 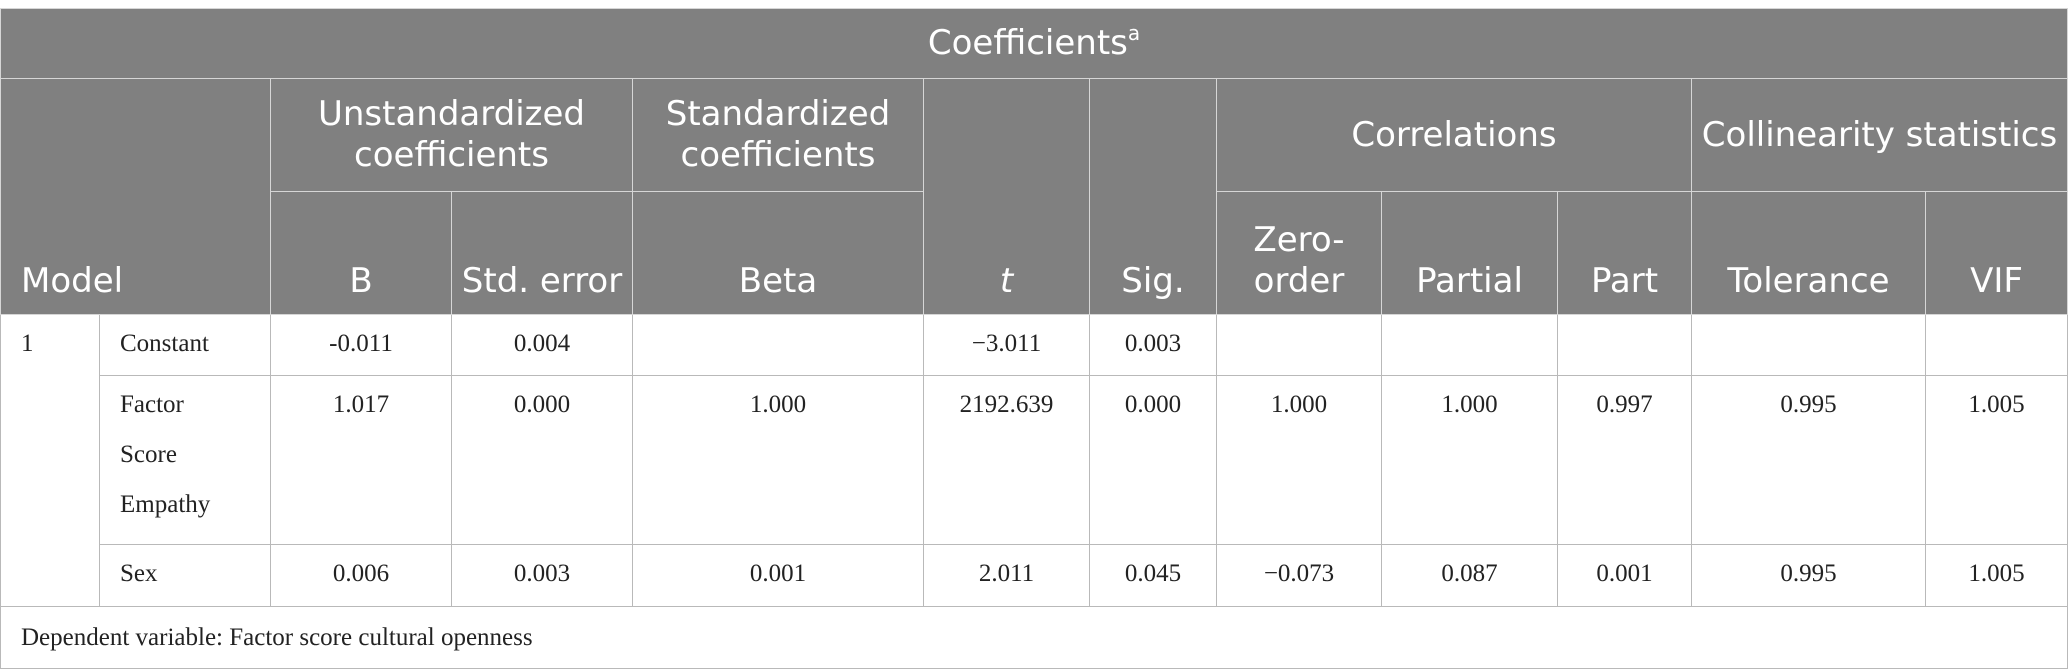 What do you see at coordinates (1006, 460) in the screenshot?
I see `t-cell: 2192.639` at bounding box center [1006, 460].